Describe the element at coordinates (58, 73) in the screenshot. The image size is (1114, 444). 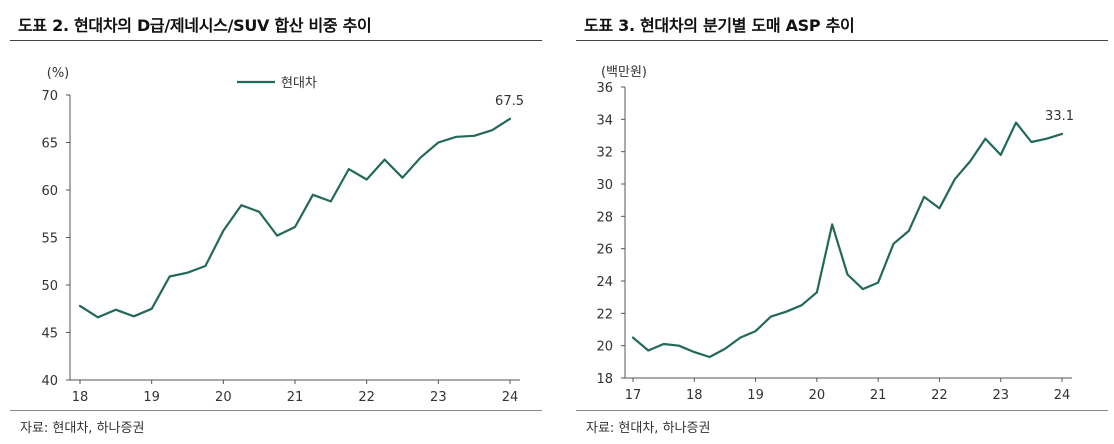
I see `unit-label: (%)` at that location.